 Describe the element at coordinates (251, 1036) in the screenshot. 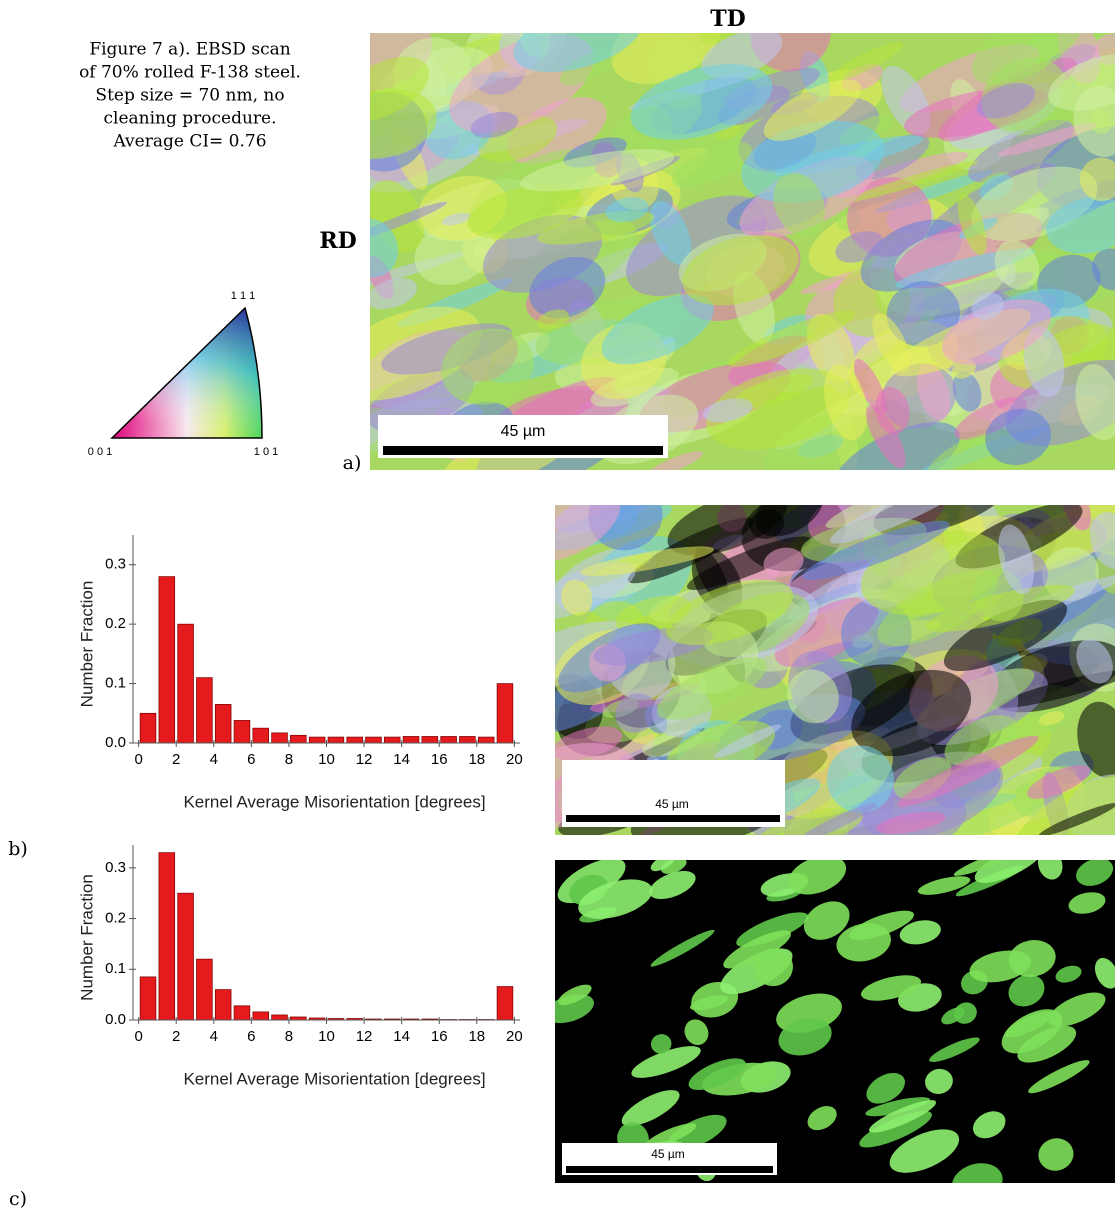

I see `x-tick-label: 6` at that location.